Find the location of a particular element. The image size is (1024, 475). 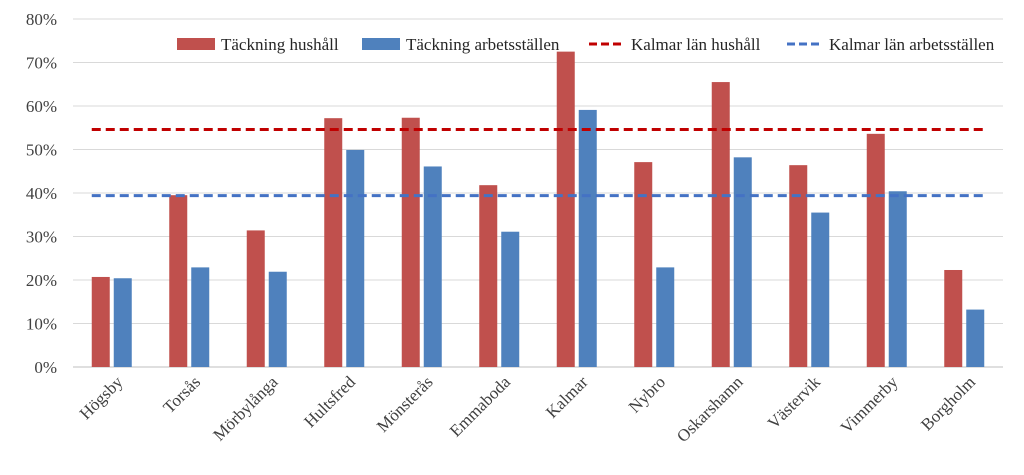

y-tick-label: 50% is located at coordinates (41, 150).